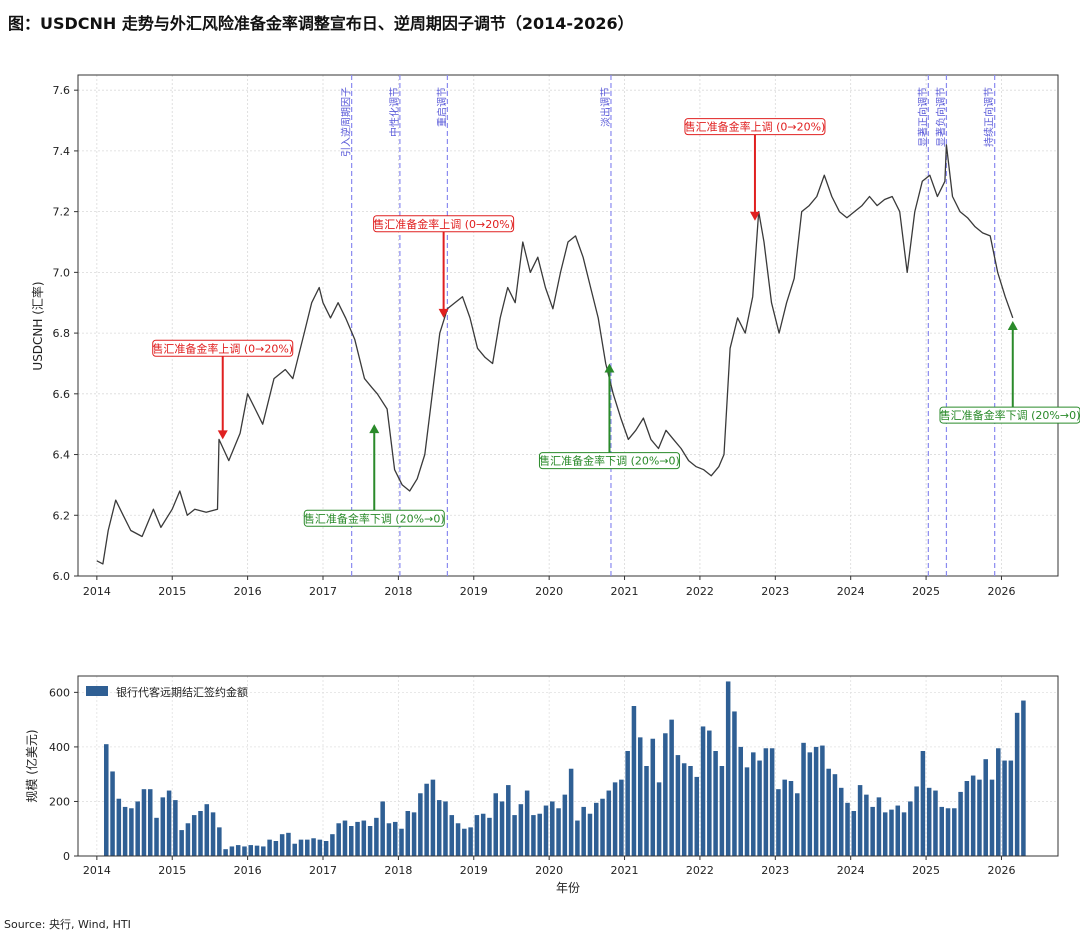  I want to click on top-x-tick-label: 2019, so click(474, 591).